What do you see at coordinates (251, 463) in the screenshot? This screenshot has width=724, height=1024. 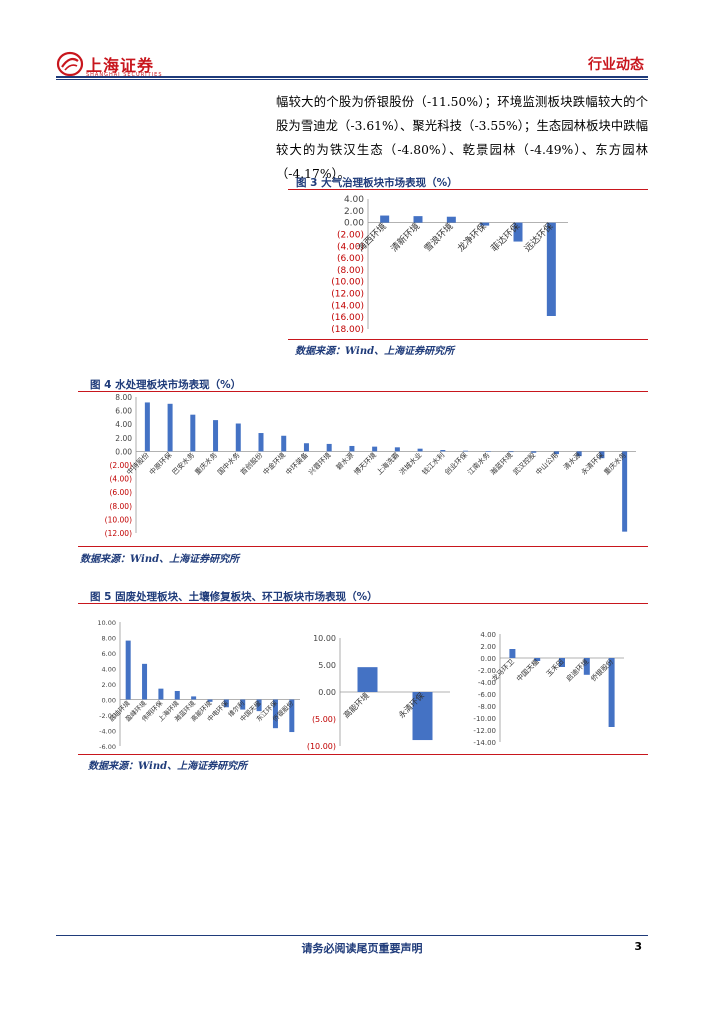 I see `x-tick-label: 首创股份` at bounding box center [251, 463].